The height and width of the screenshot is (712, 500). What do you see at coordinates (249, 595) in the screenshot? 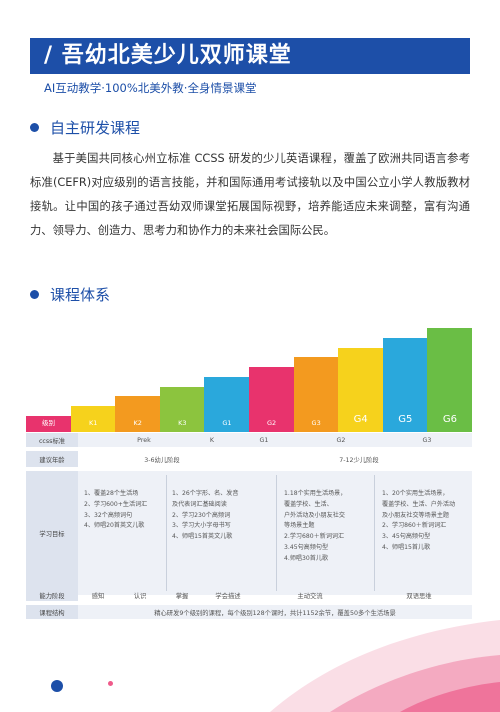
I see `table-row-ability: 能力阶段 感知 认识 掌握 学会描述 主动交流 双语思维` at bounding box center [249, 595].